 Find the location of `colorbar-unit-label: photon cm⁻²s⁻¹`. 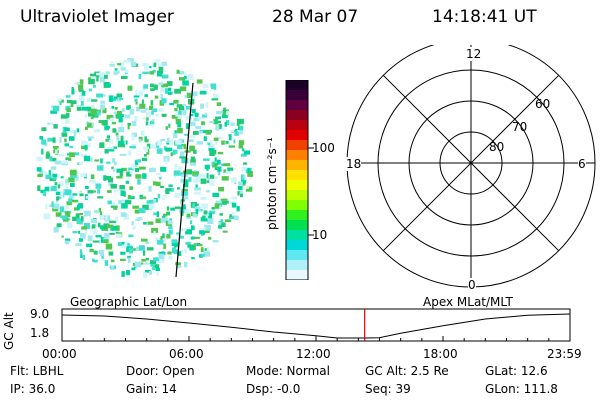

colorbar-unit-label: photon cm⁻²s⁻¹ is located at coordinates (272, 183).